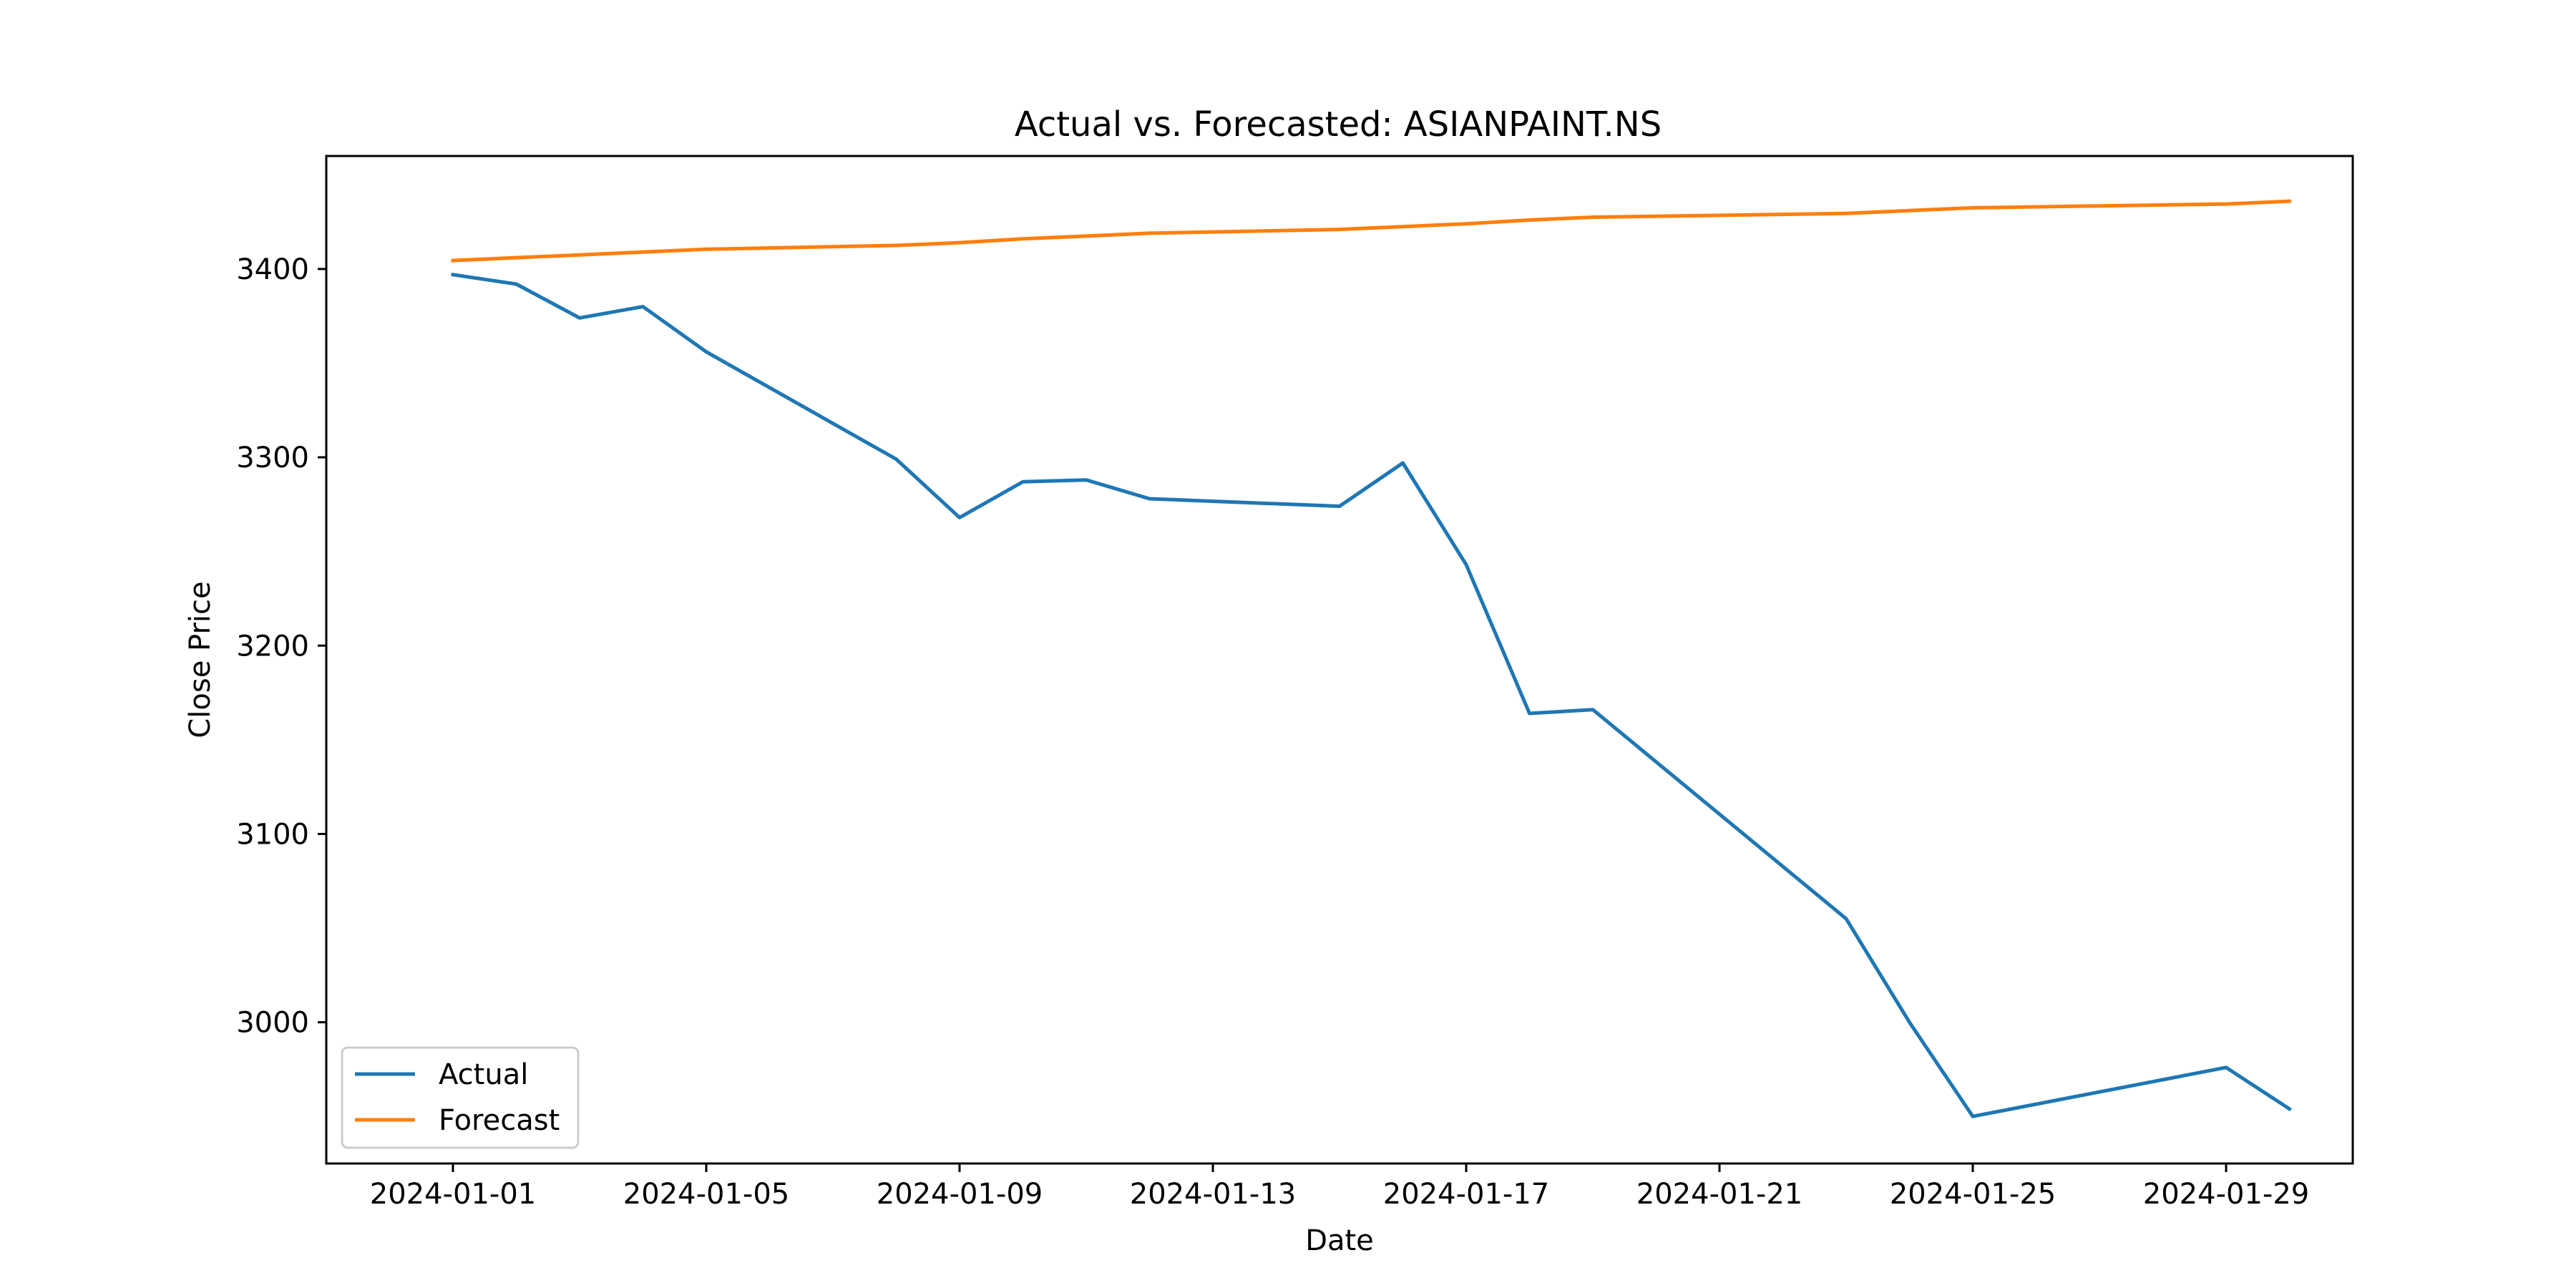 The width and height of the screenshot is (2576, 1288). I want to click on y-tick-label: 3100, so click(272, 834).